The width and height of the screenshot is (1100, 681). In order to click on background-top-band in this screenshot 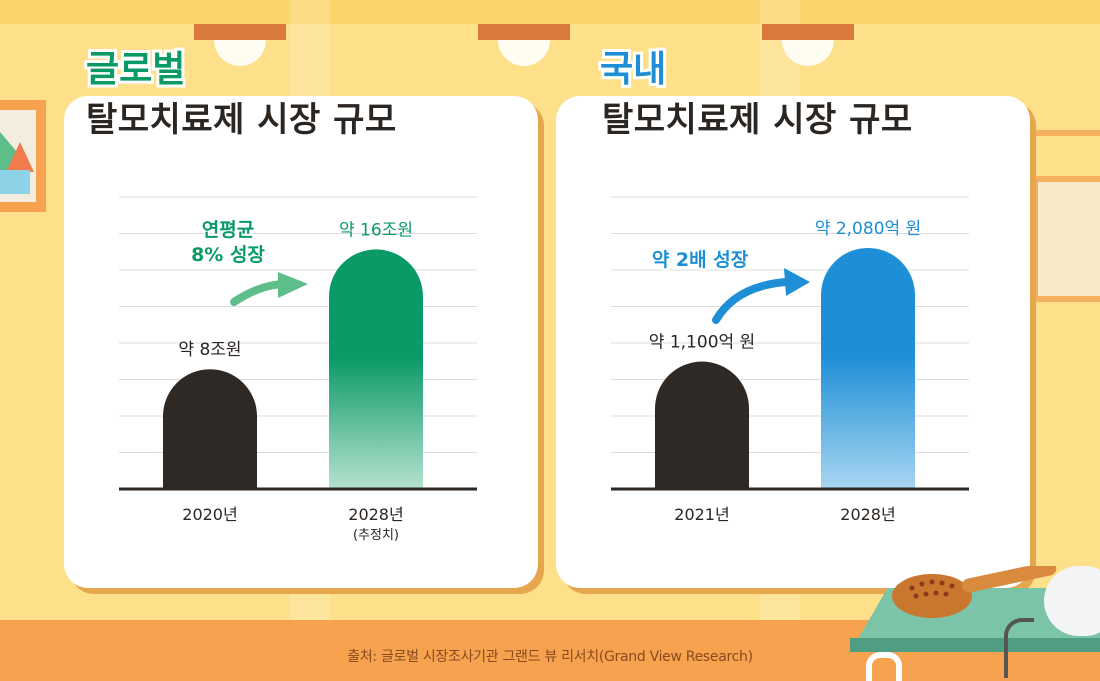, I will do `click(550, 12)`.